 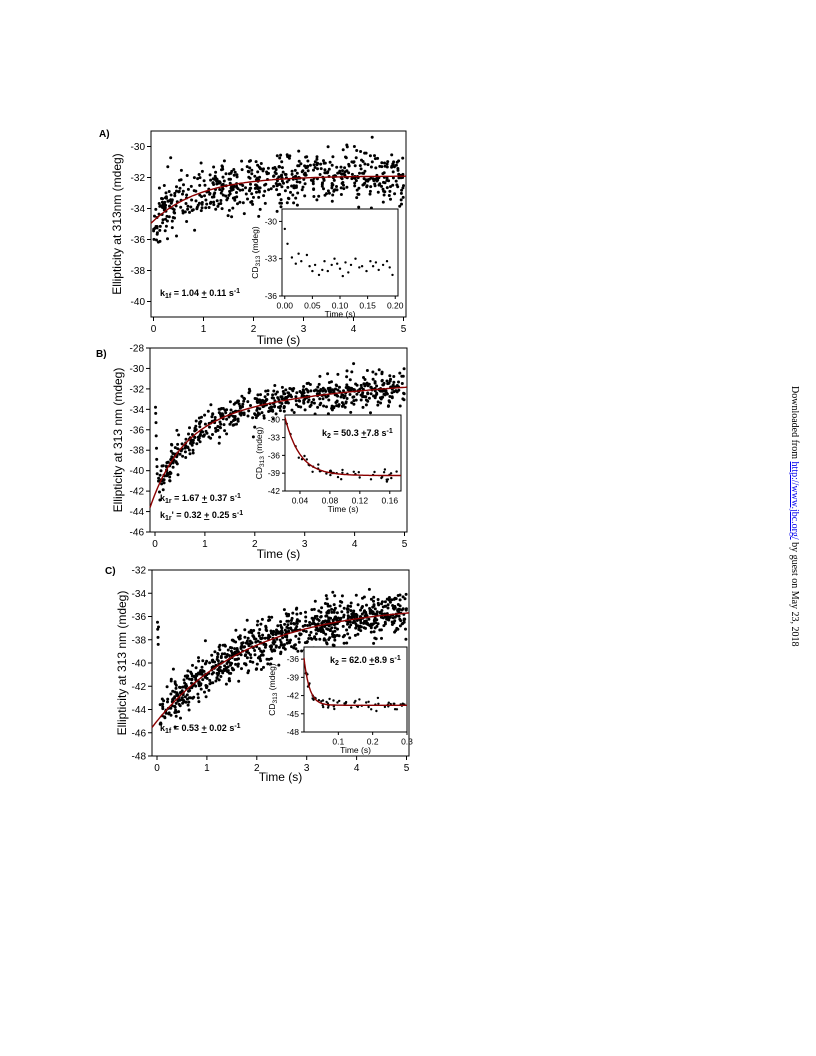 I want to click on journal-link: http://www.jbc.org/, so click(x=794, y=500).